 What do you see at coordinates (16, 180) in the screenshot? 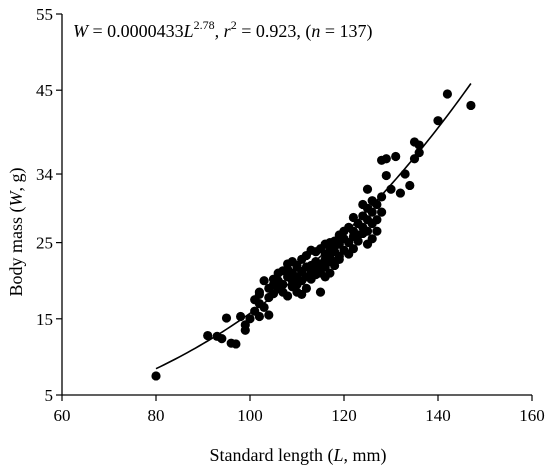
I see `y-axis-title-rest: , g)` at bounding box center [16, 180].